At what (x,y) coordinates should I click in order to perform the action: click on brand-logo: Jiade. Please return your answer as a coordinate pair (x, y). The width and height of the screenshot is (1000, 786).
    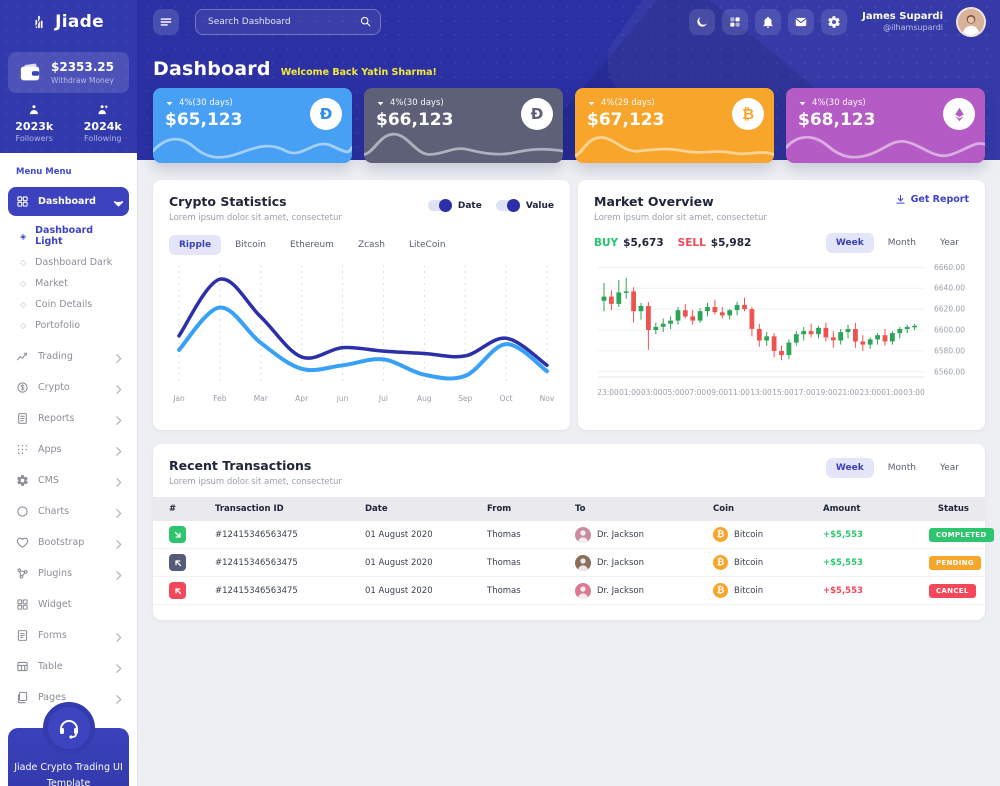
    Looking at the image, I should click on (68, 22).